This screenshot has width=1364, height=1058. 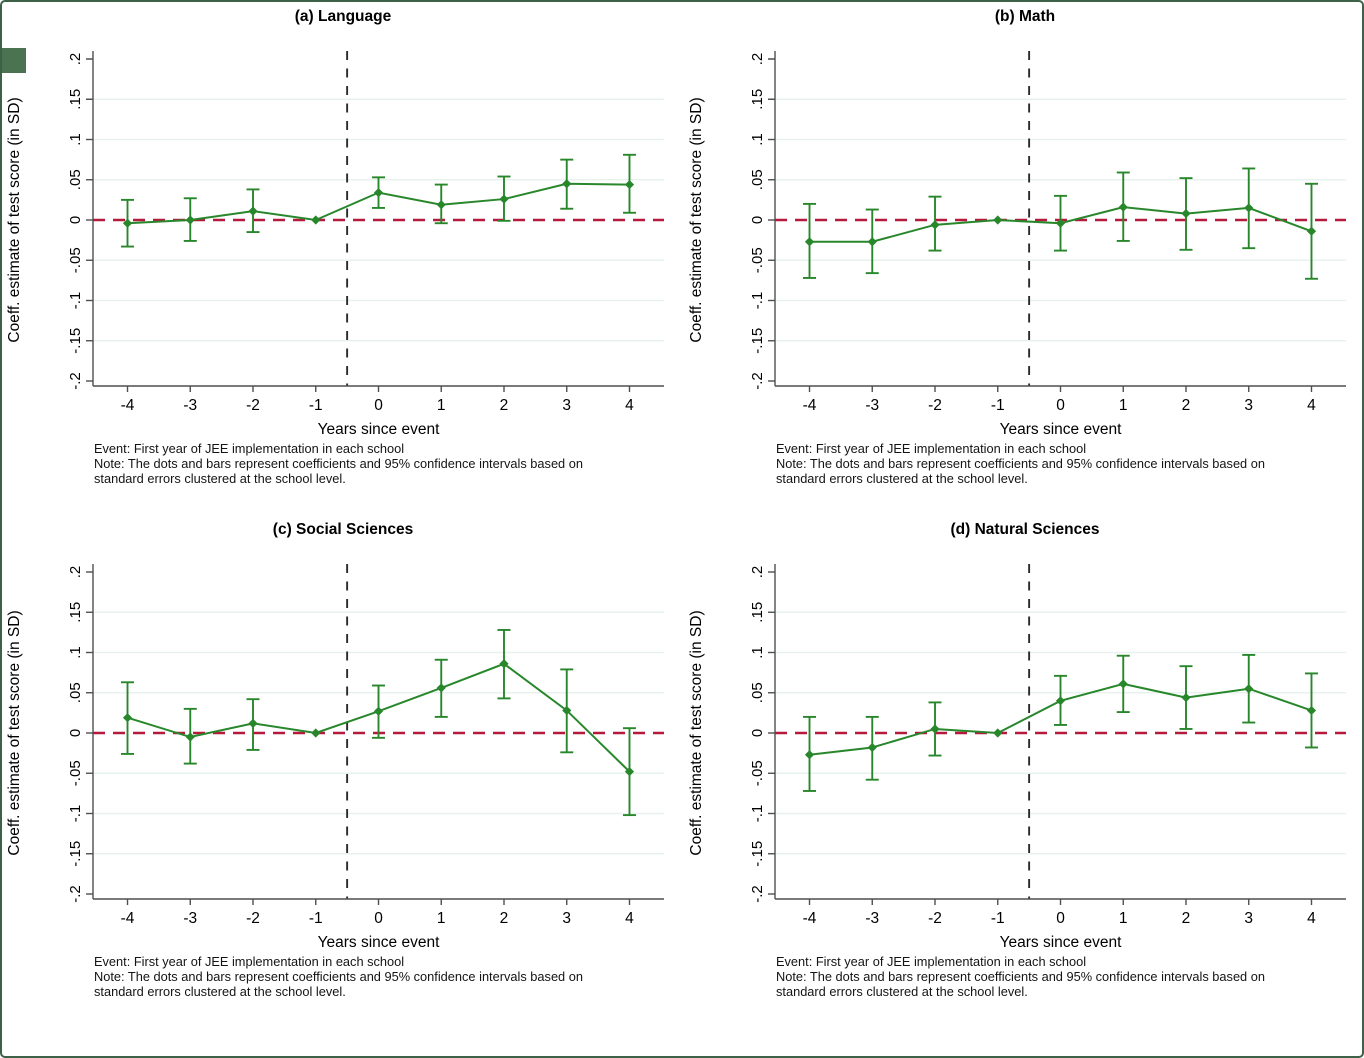 What do you see at coordinates (1025, 16) in the screenshot?
I see `panel-title-math: (b) Math` at bounding box center [1025, 16].